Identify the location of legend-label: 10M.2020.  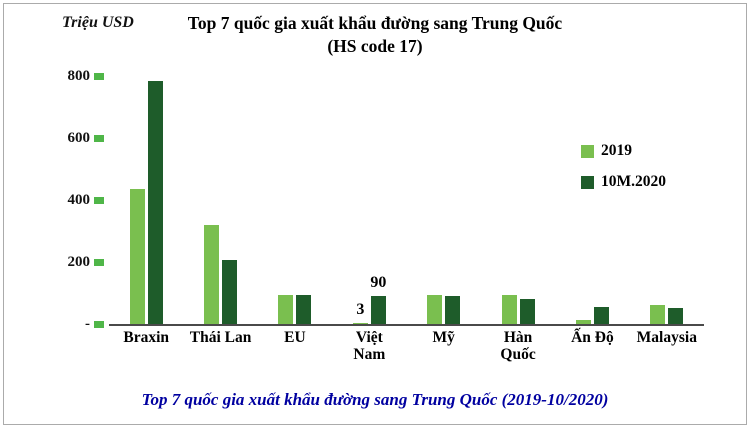
(634, 181).